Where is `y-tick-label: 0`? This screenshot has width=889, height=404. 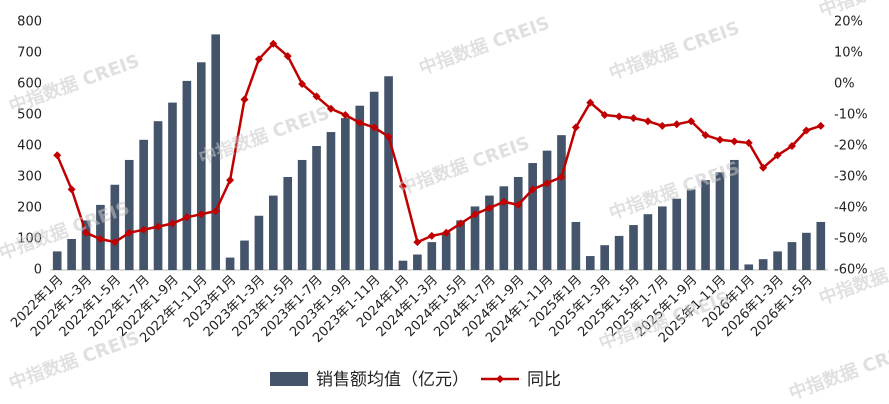 y-tick-label: 0 is located at coordinates (38, 270).